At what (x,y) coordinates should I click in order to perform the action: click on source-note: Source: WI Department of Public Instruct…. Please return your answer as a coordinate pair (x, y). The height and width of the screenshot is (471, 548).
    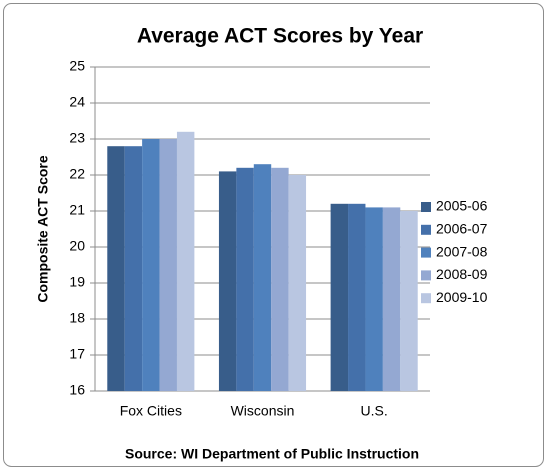
    Looking at the image, I should click on (272, 454).